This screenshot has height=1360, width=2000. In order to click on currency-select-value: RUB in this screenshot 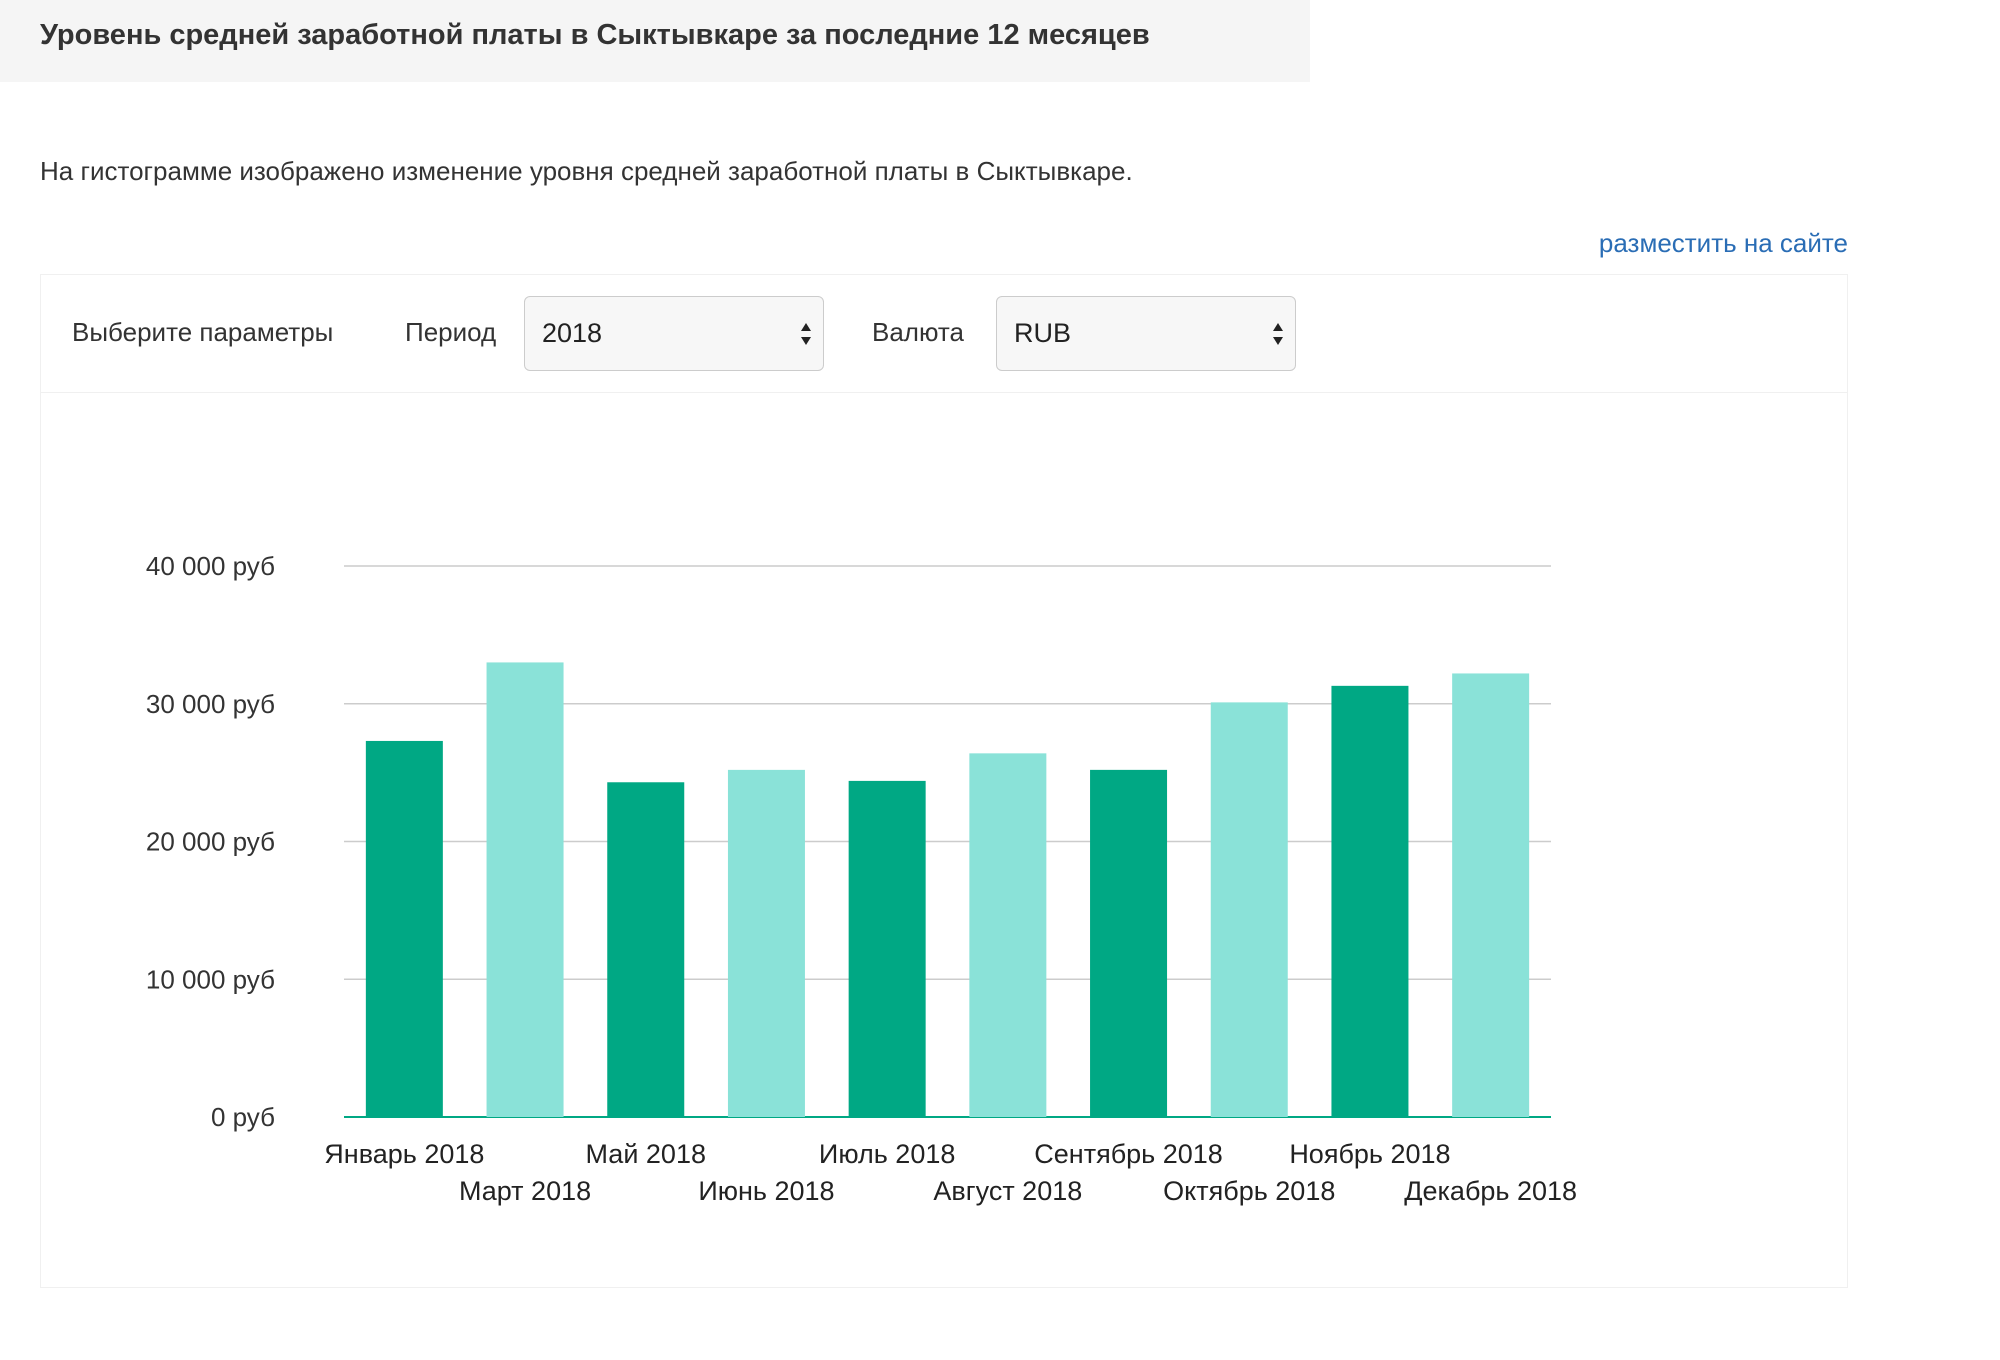, I will do `click(1043, 333)`.